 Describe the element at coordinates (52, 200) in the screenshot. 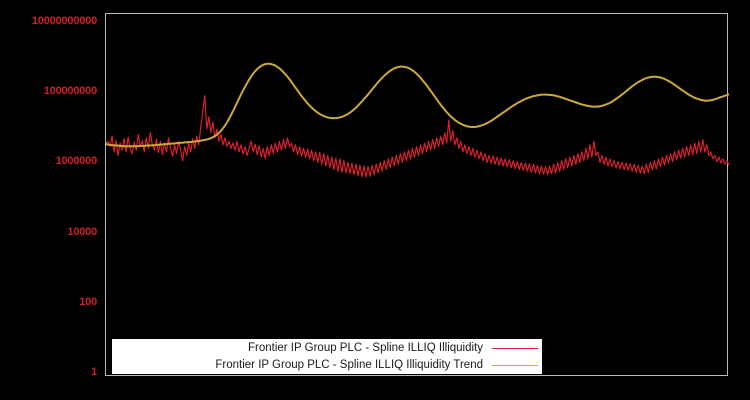

I see `y-axis: 10000000000 100000000 1000000 10000 100 1` at that location.